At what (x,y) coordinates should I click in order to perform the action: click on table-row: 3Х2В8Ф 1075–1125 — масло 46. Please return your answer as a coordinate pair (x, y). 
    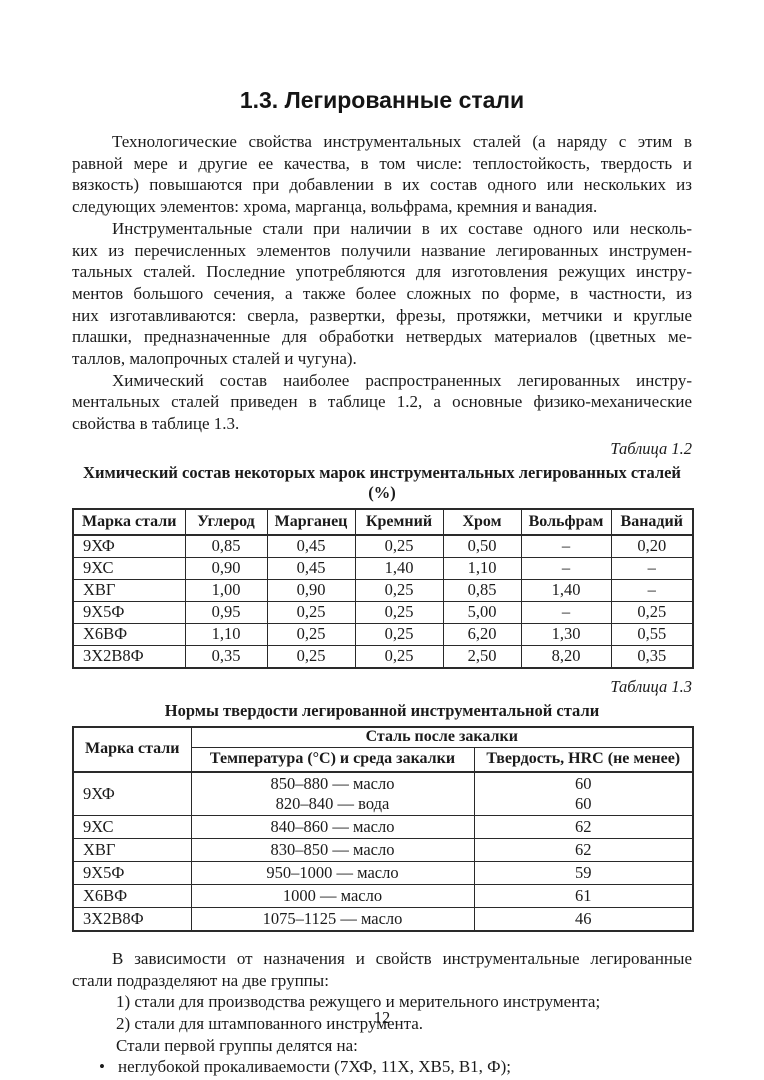
    Looking at the image, I should click on (383, 919).